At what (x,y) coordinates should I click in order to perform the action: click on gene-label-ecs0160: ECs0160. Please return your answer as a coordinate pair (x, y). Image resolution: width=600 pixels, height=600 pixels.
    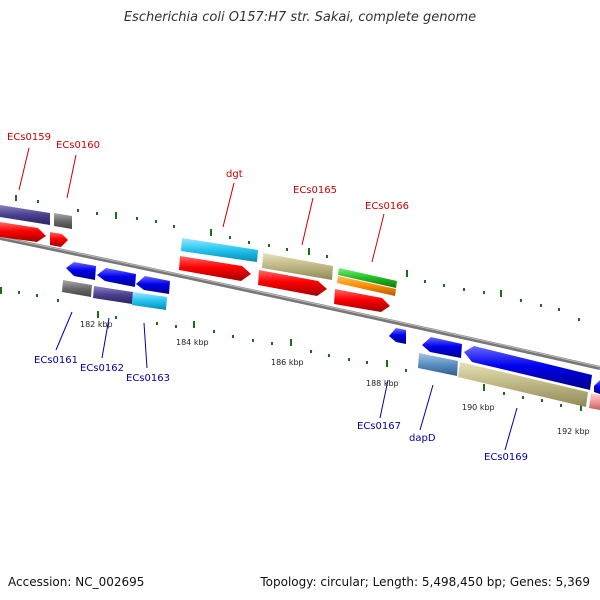
    Looking at the image, I should click on (78, 145).